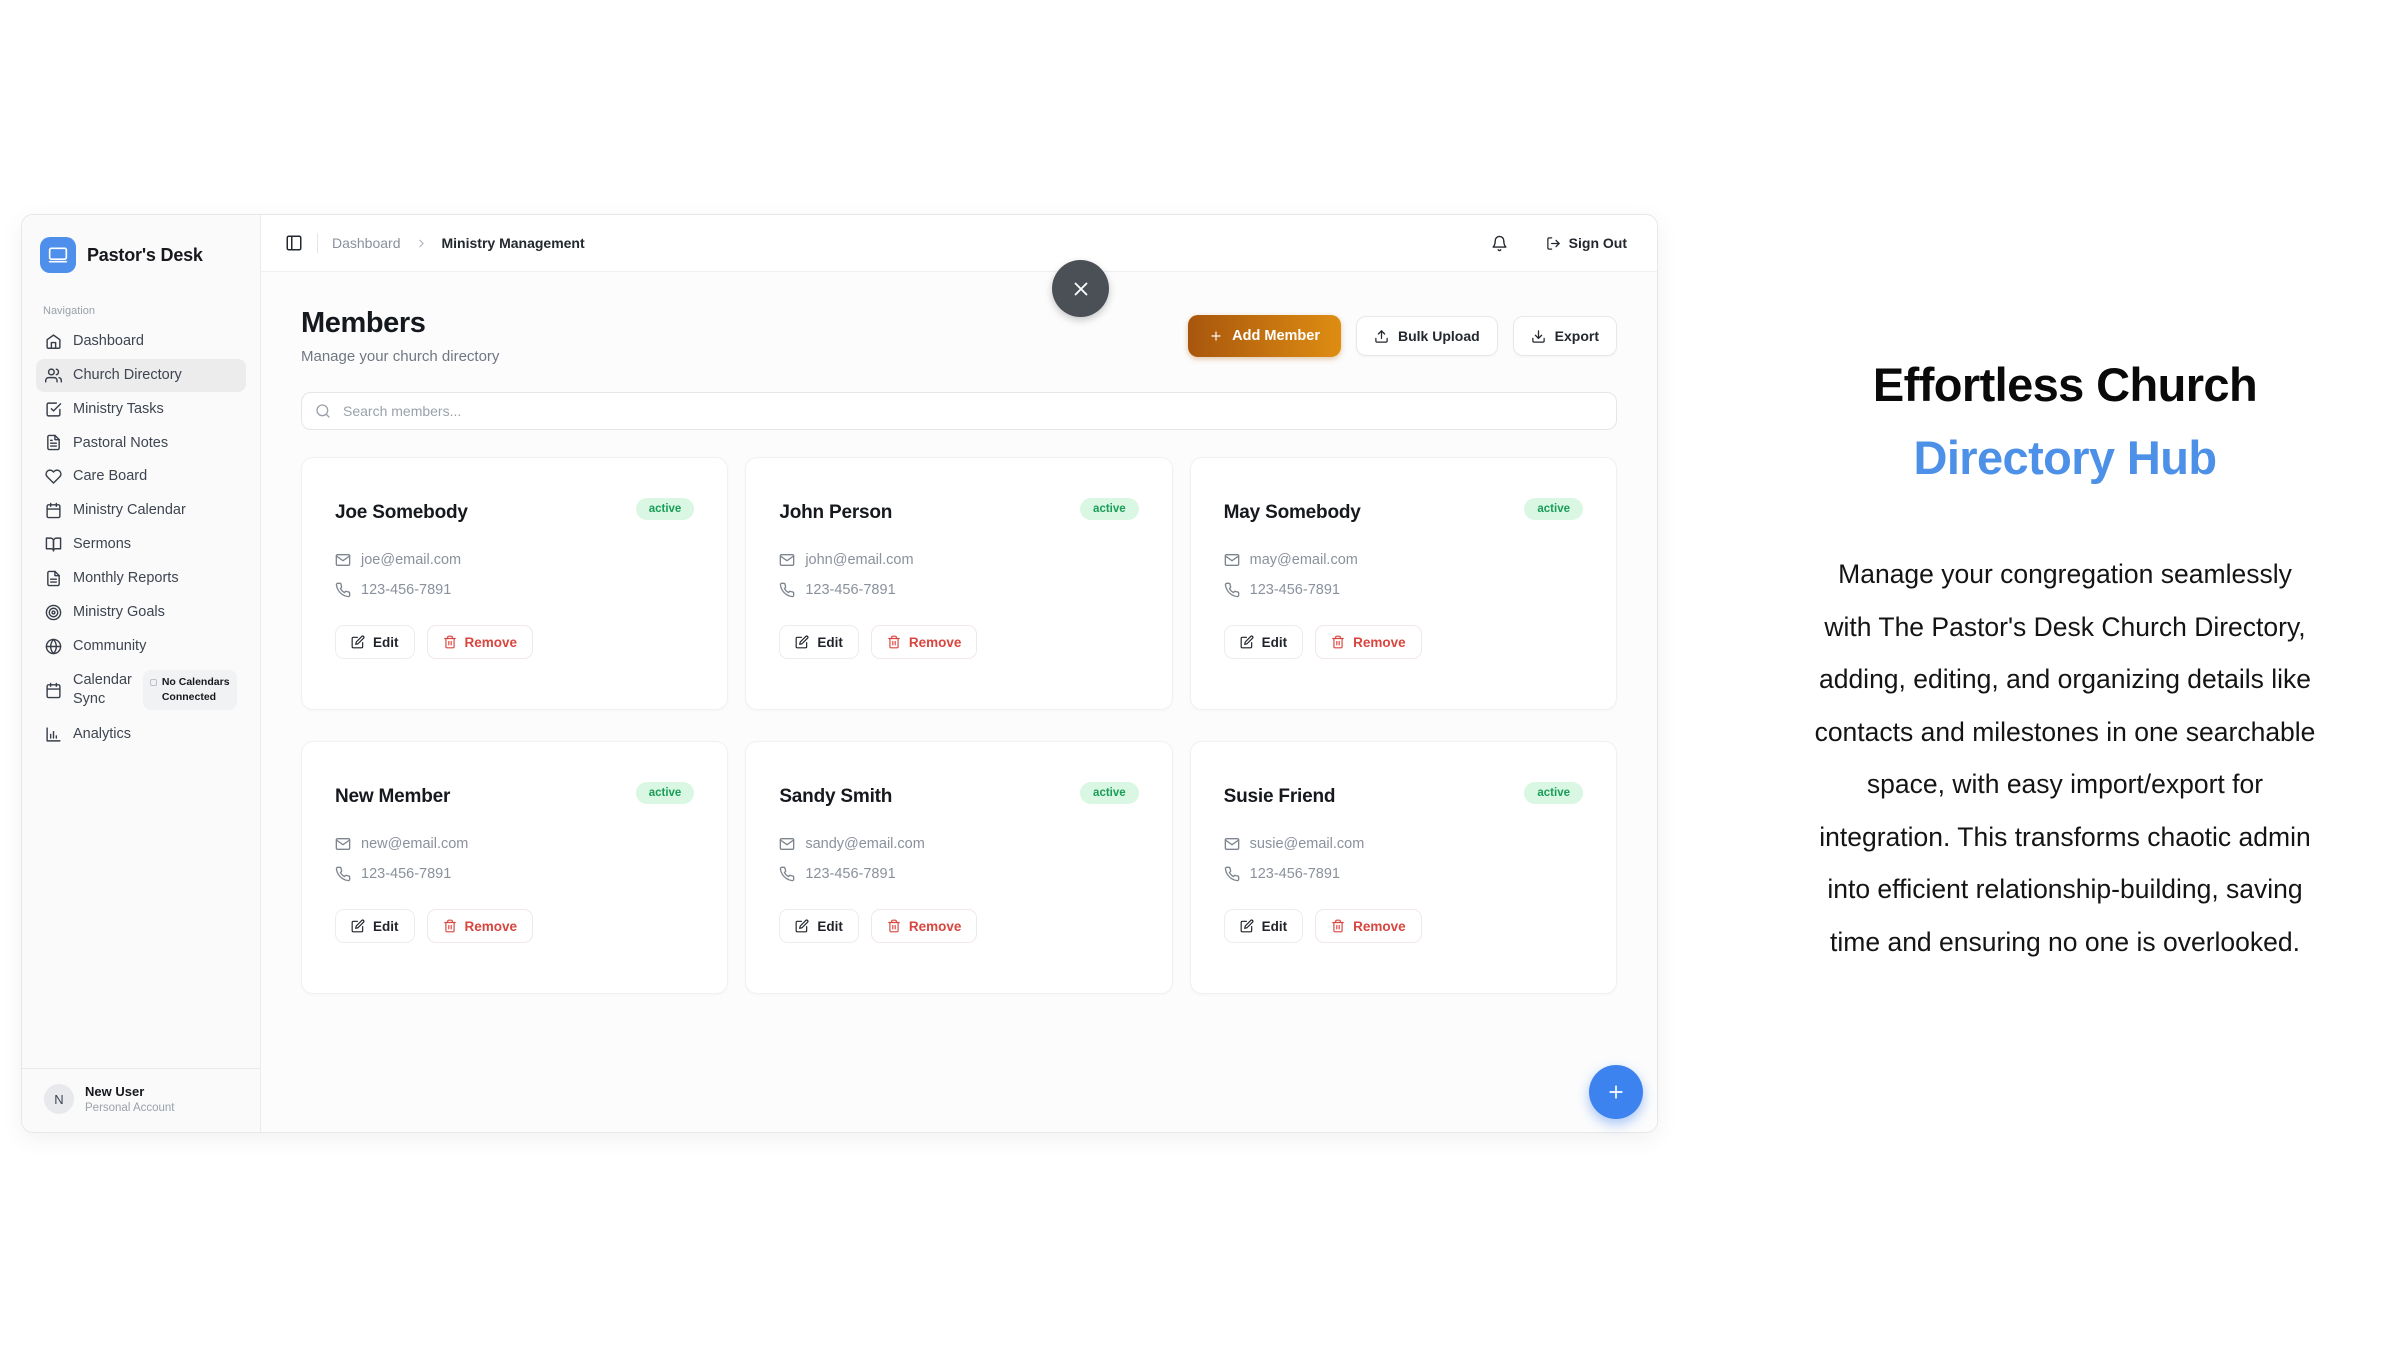 This screenshot has width=2400, height=1350. What do you see at coordinates (1307, 844) in the screenshot?
I see `member-email: susie@email.com` at bounding box center [1307, 844].